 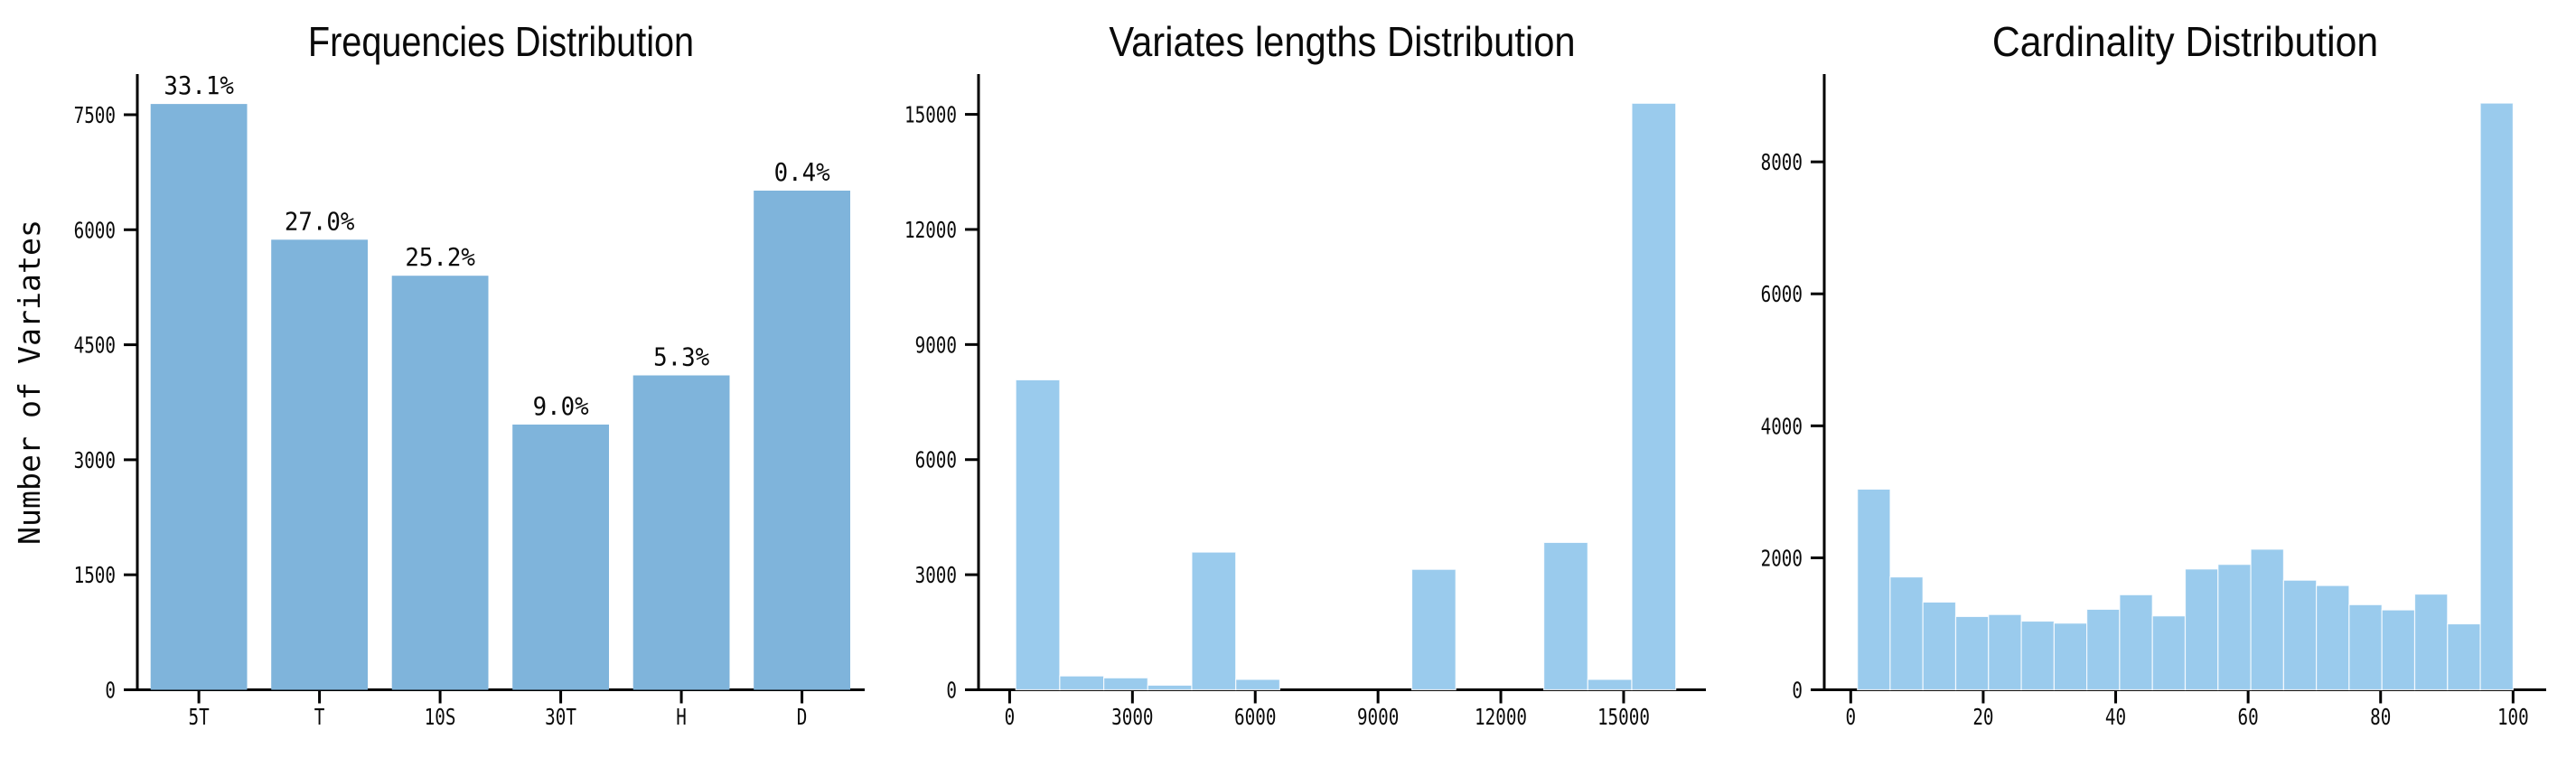 I want to click on x-tick-label: 10S, so click(x=440, y=717).